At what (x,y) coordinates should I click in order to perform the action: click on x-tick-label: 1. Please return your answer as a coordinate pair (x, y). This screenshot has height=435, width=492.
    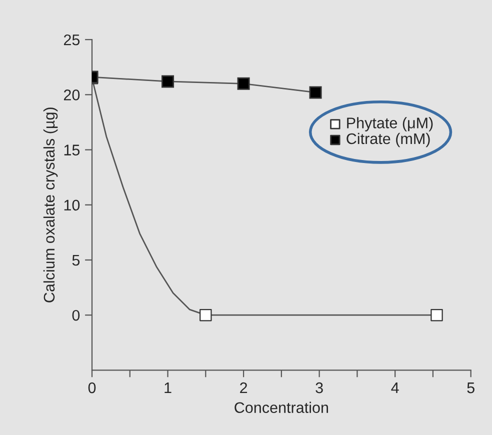
    Looking at the image, I should click on (168, 388).